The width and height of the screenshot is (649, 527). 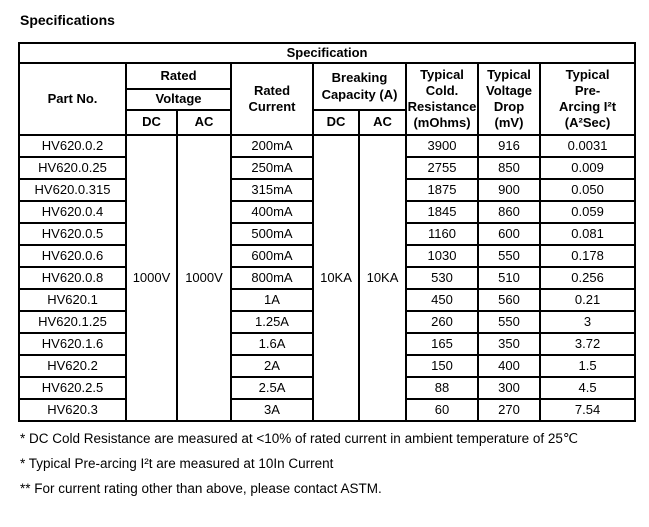 I want to click on pre-arcing-cell: 4.5, so click(x=587, y=388).